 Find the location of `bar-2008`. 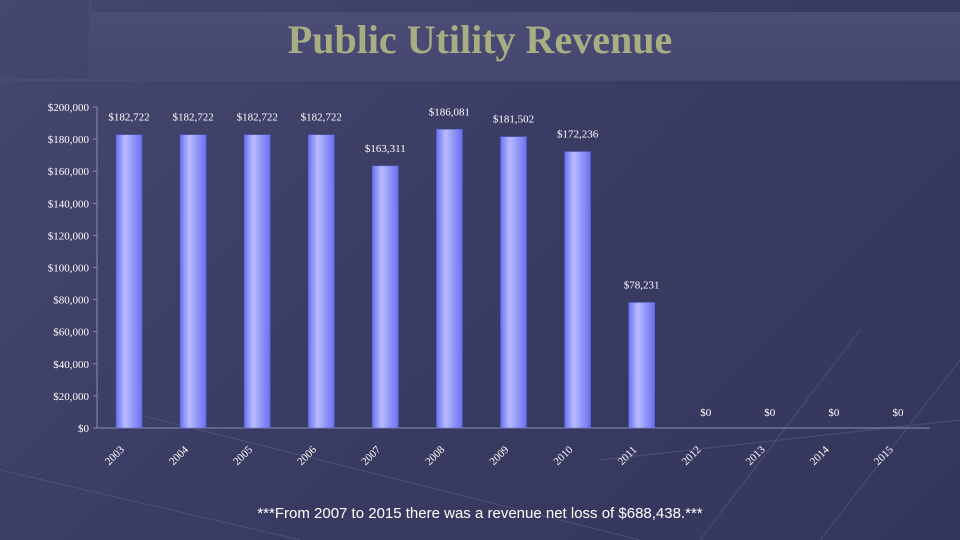

bar-2008 is located at coordinates (449, 279).